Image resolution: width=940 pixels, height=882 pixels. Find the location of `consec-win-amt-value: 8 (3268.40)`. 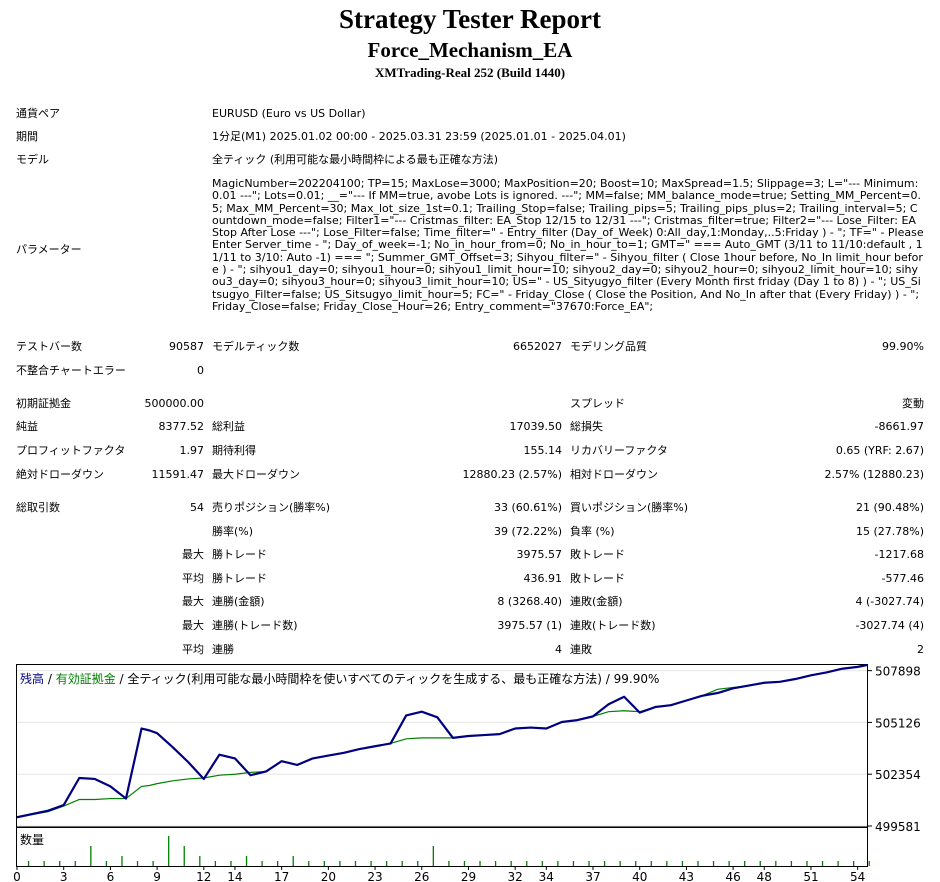

consec-win-amt-value: 8 (3268.40) is located at coordinates (529, 601).